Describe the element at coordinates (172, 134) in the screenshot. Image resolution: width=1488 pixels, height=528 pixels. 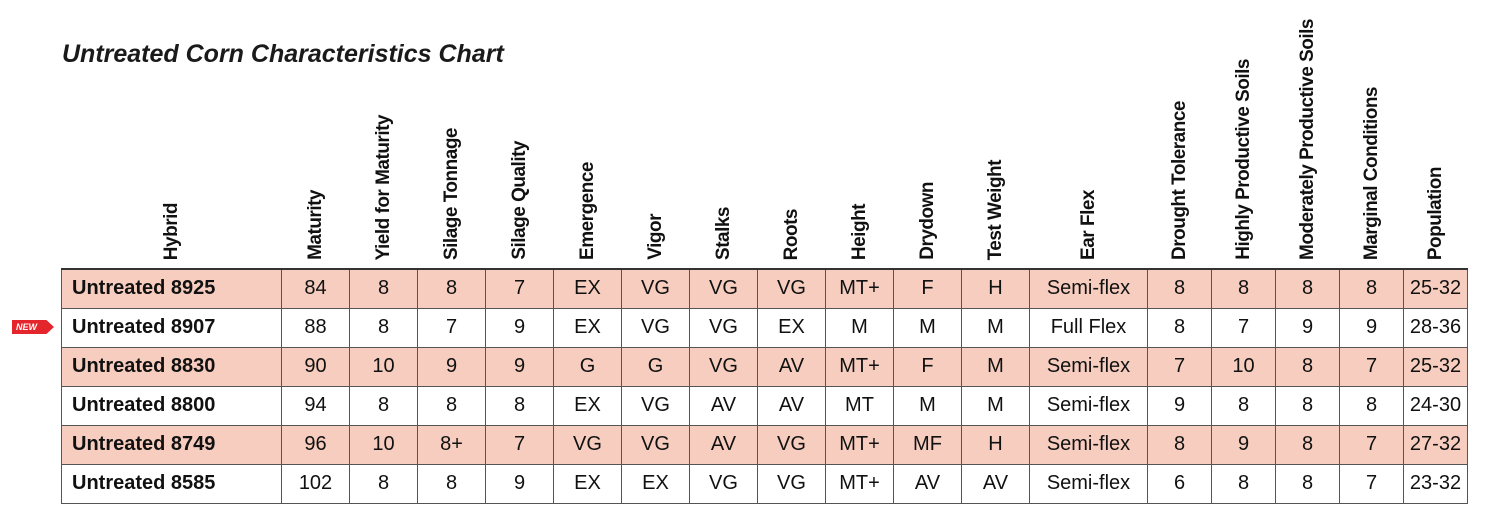
I see `column-header: Hybrid` at that location.